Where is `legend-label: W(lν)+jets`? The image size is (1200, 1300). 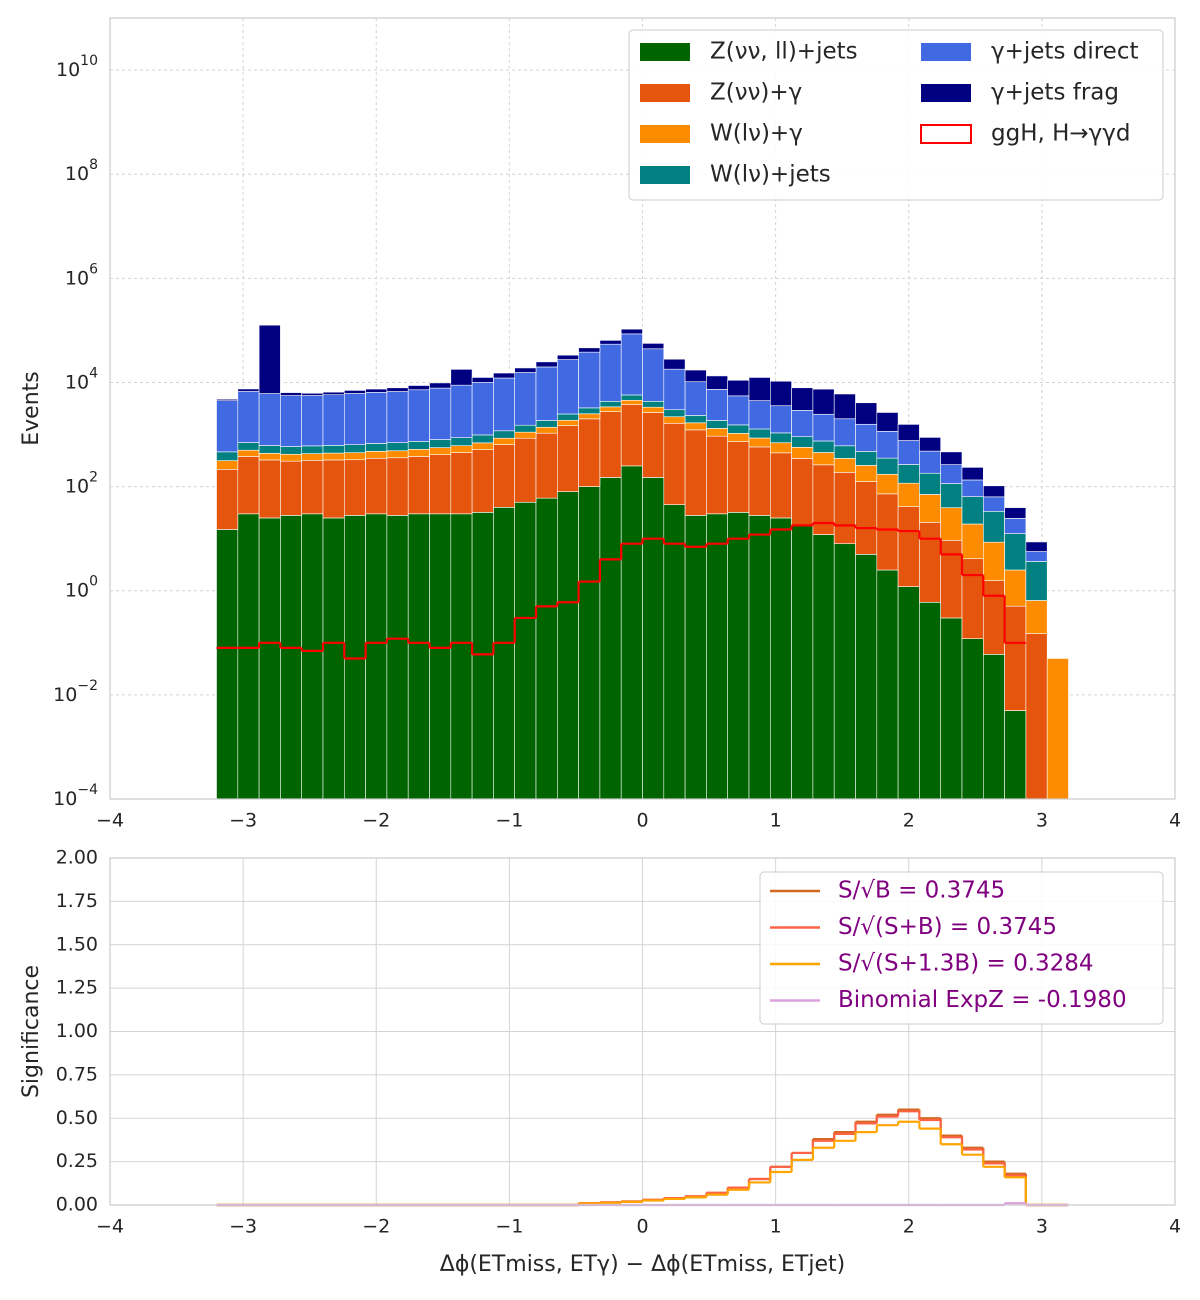
legend-label: W(lν)+jets is located at coordinates (770, 175).